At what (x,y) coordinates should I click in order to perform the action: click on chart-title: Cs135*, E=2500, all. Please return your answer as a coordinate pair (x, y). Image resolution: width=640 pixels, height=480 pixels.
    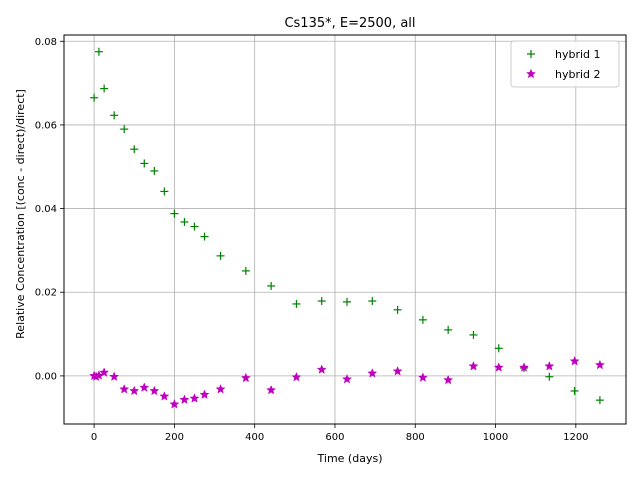
    Looking at the image, I should click on (349, 23).